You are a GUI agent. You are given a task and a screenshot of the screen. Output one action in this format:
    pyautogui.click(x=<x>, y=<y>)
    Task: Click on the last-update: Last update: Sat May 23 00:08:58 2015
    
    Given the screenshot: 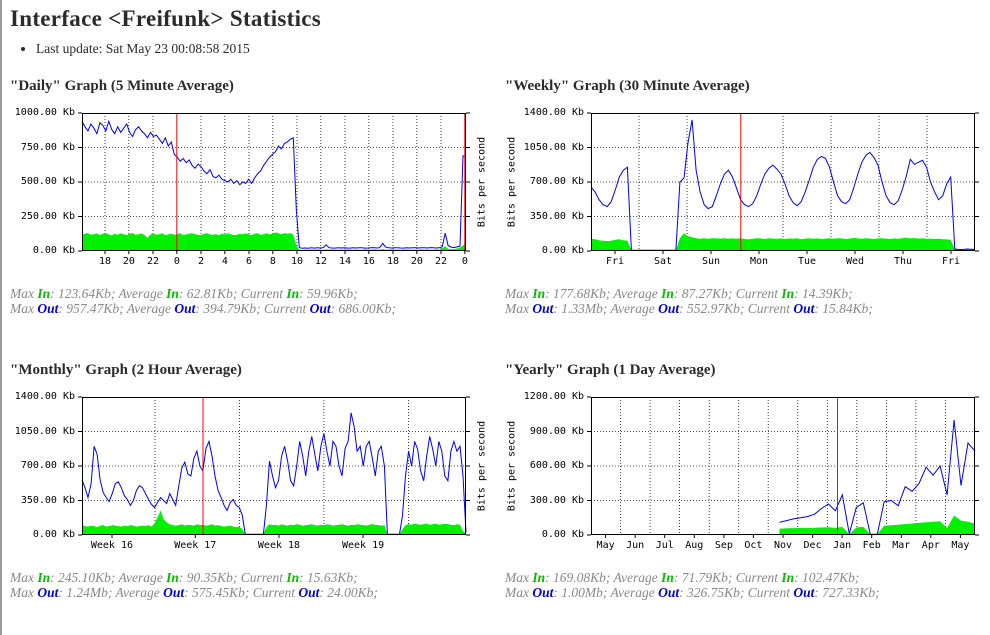 What is the action you would take?
    pyautogui.click(x=513, y=49)
    